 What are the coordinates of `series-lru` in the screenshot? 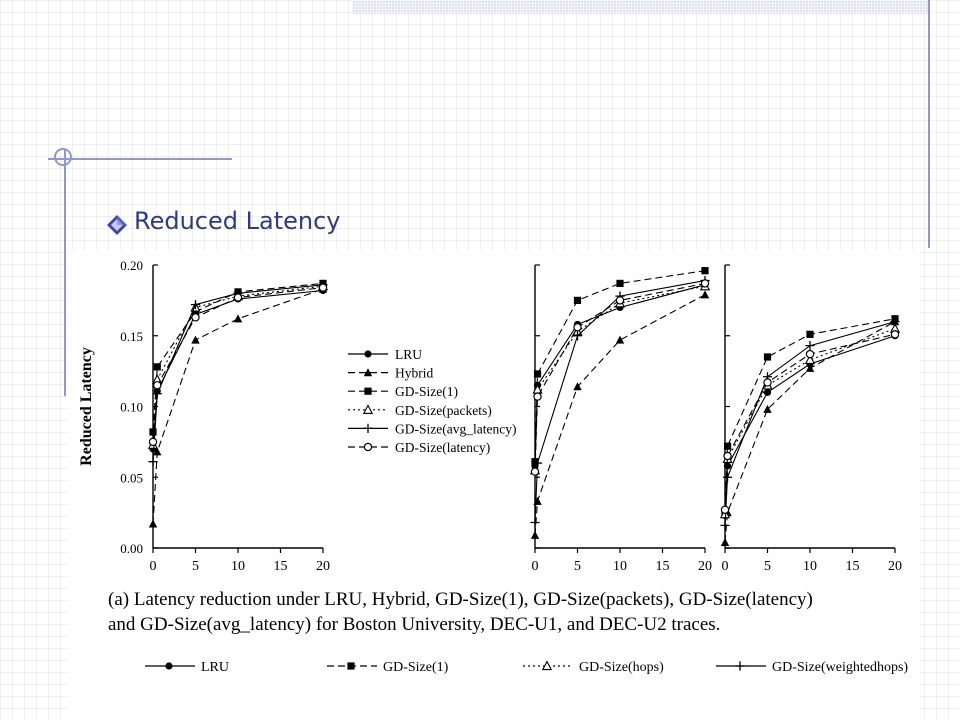 It's located at (238, 369).